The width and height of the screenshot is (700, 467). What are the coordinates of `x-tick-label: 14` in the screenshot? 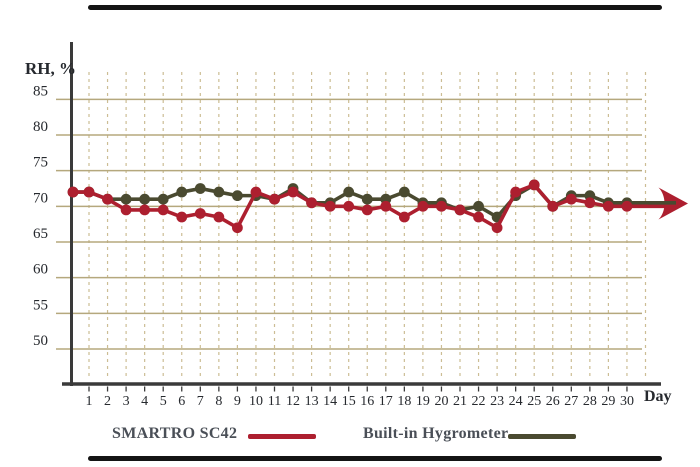 It's located at (330, 401).